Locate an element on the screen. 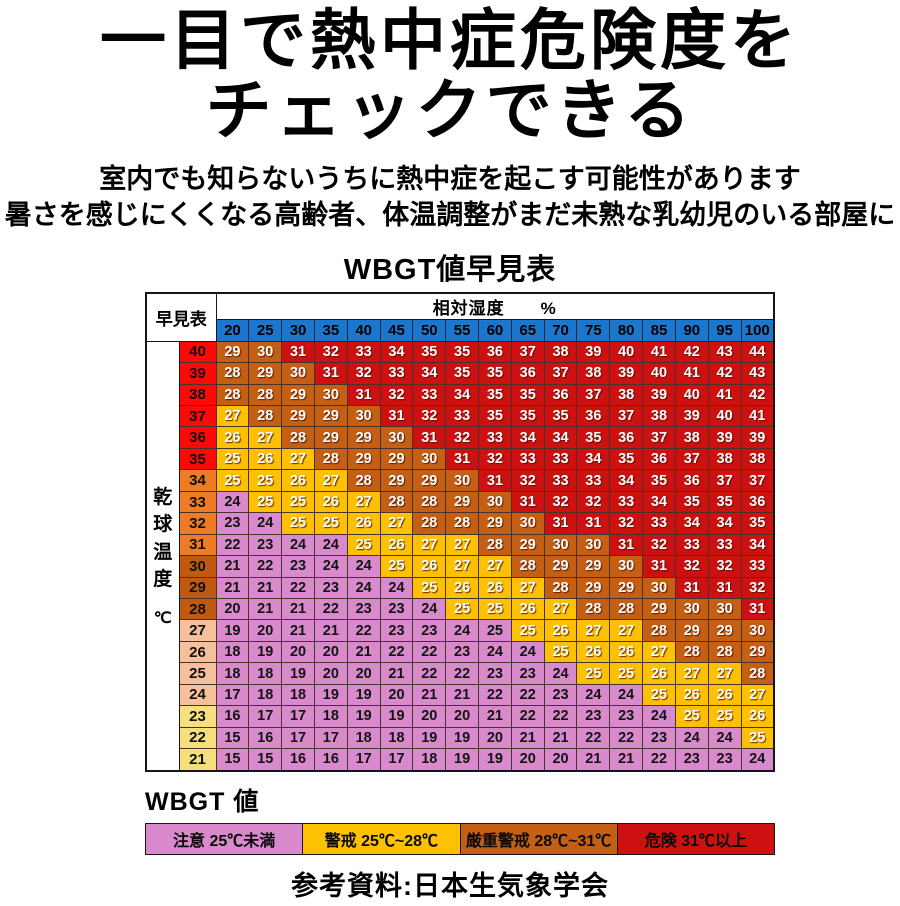  table-row: 35 25 26 27 28 29 29 30 31 32 33 33 34 35 36 37 38 38 is located at coordinates (460, 459).